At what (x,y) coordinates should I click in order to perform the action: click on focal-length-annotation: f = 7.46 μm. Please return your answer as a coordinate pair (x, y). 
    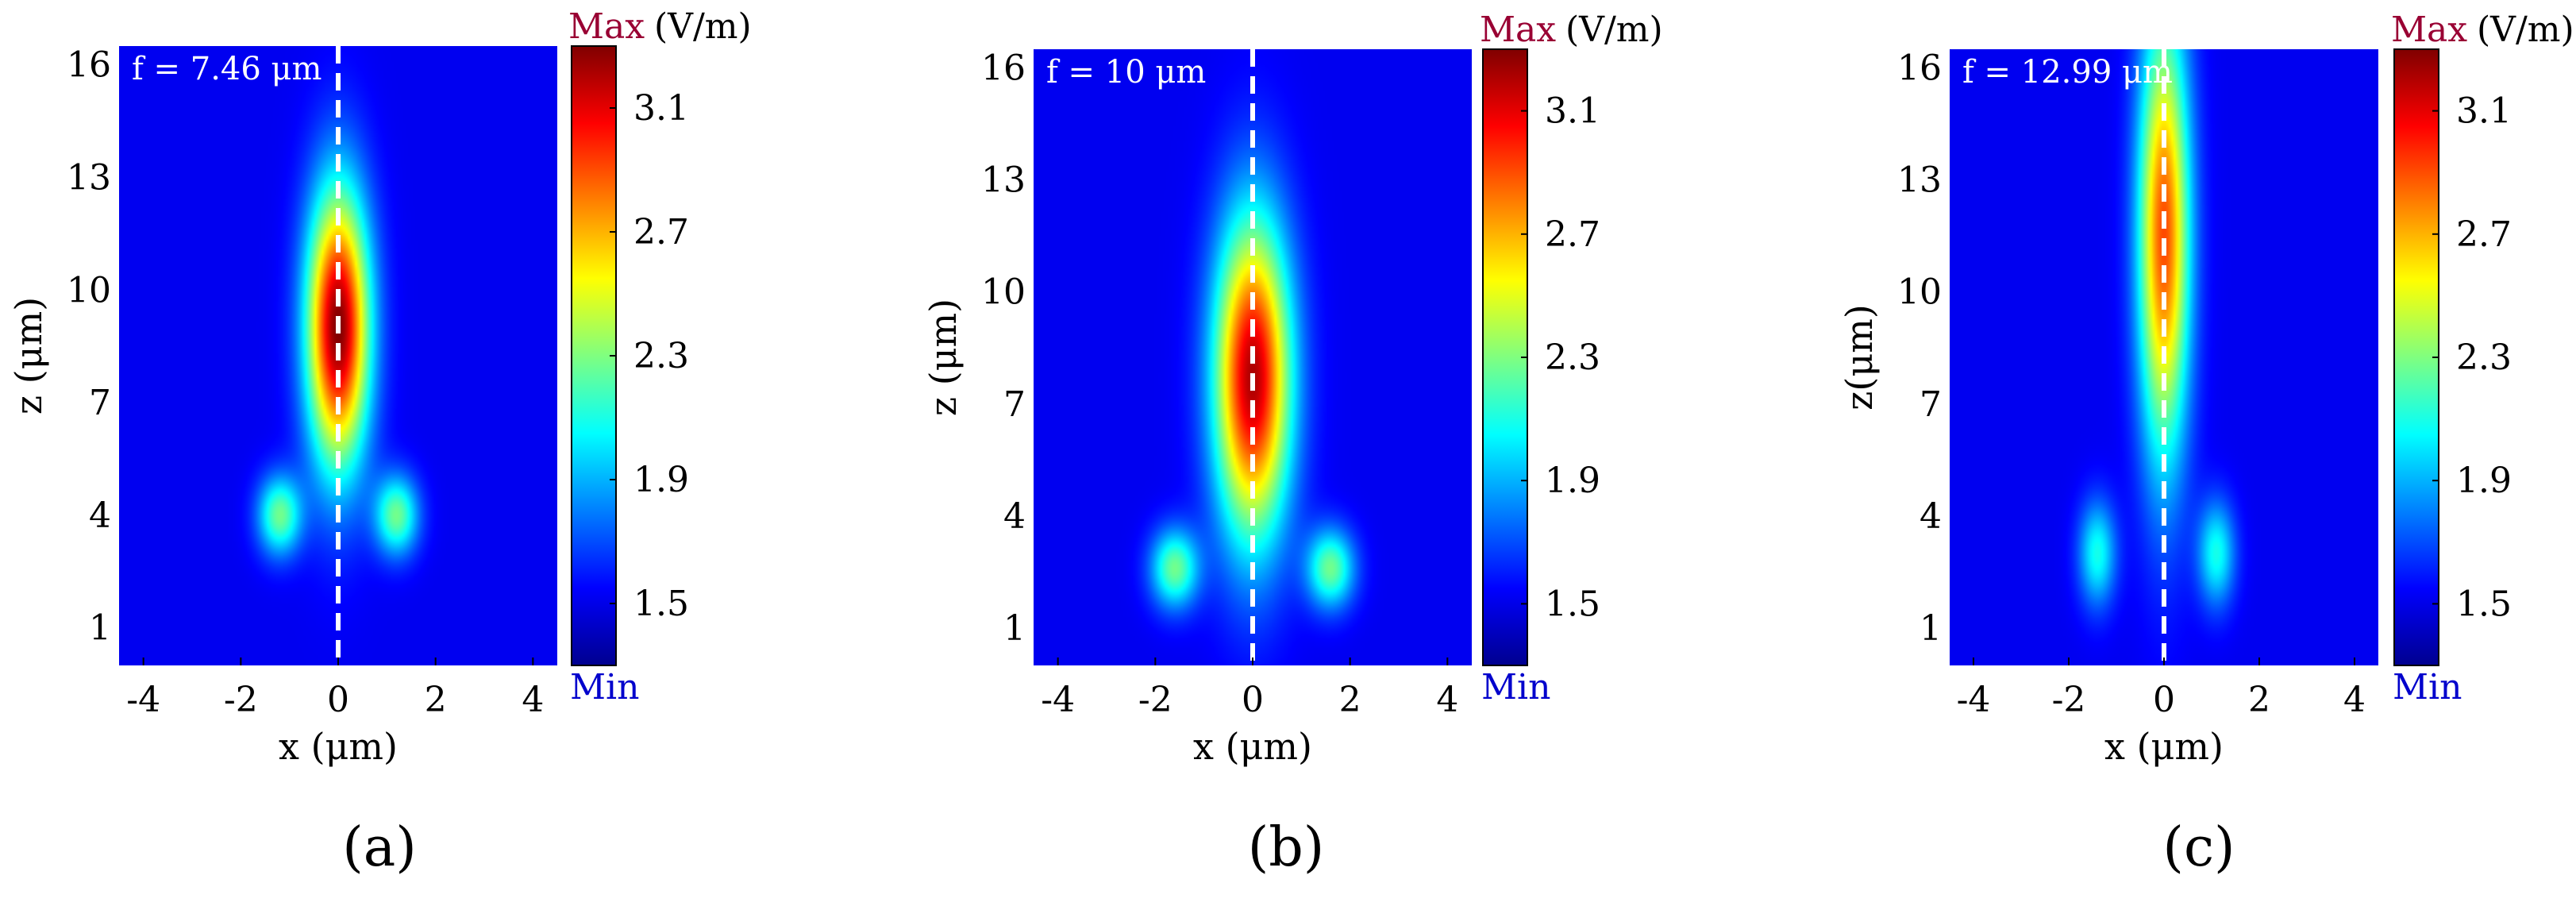
    Looking at the image, I should click on (227, 69).